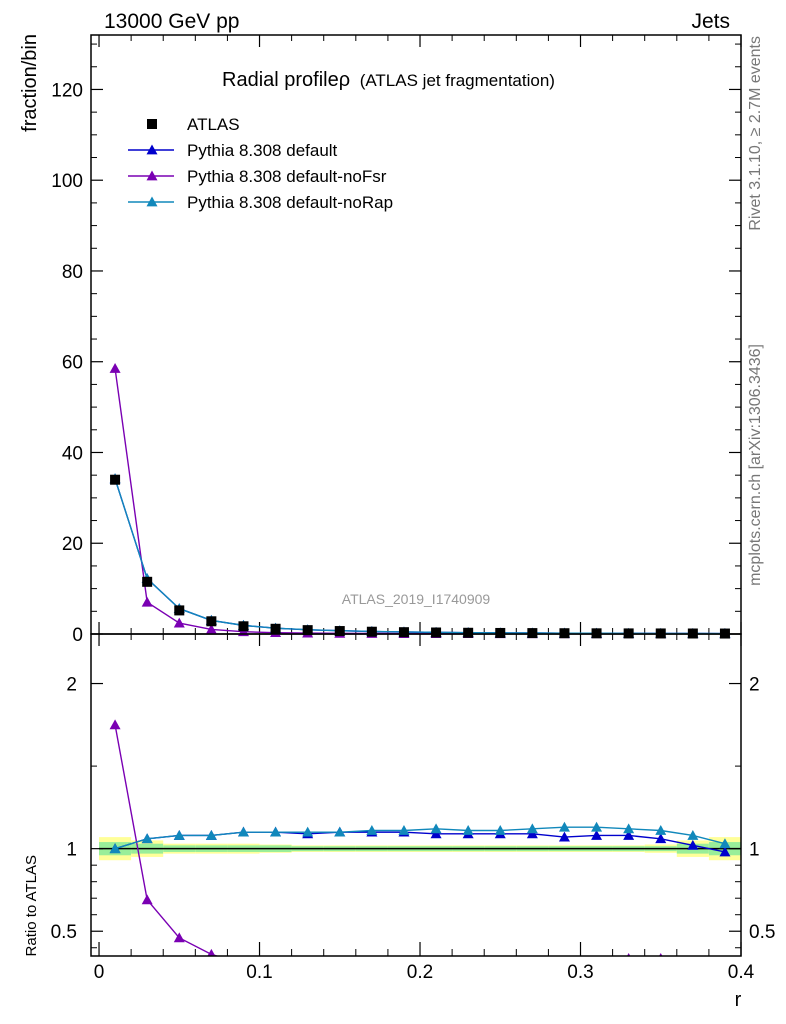  What do you see at coordinates (72, 363) in the screenshot?
I see `main-ytick-label: 60` at bounding box center [72, 363].